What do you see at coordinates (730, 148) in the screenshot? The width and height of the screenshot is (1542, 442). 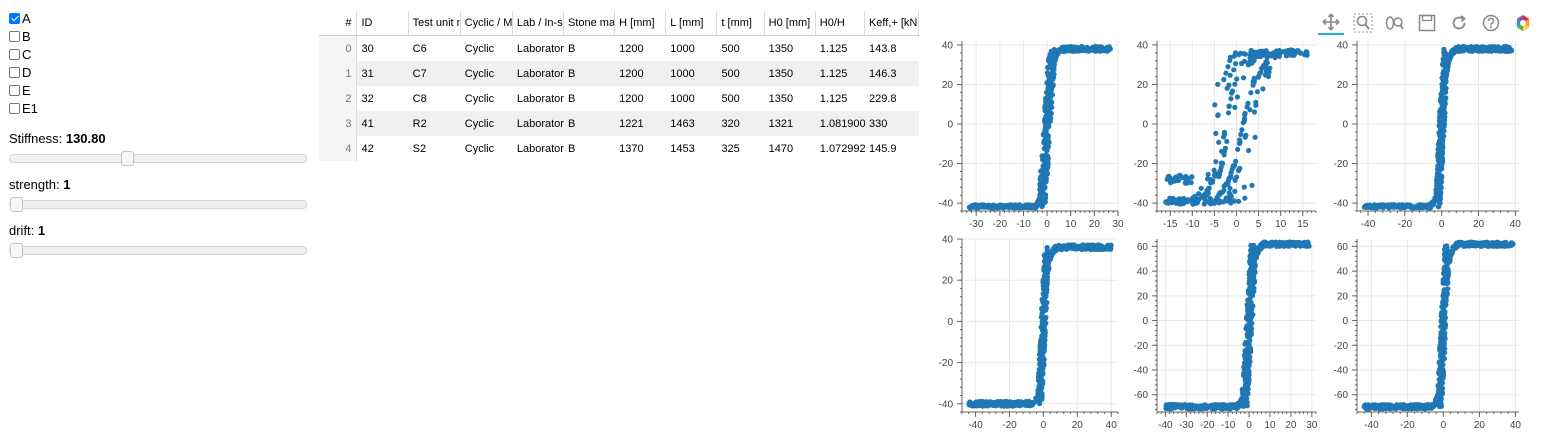 I see `table-cell: 325` at bounding box center [730, 148].